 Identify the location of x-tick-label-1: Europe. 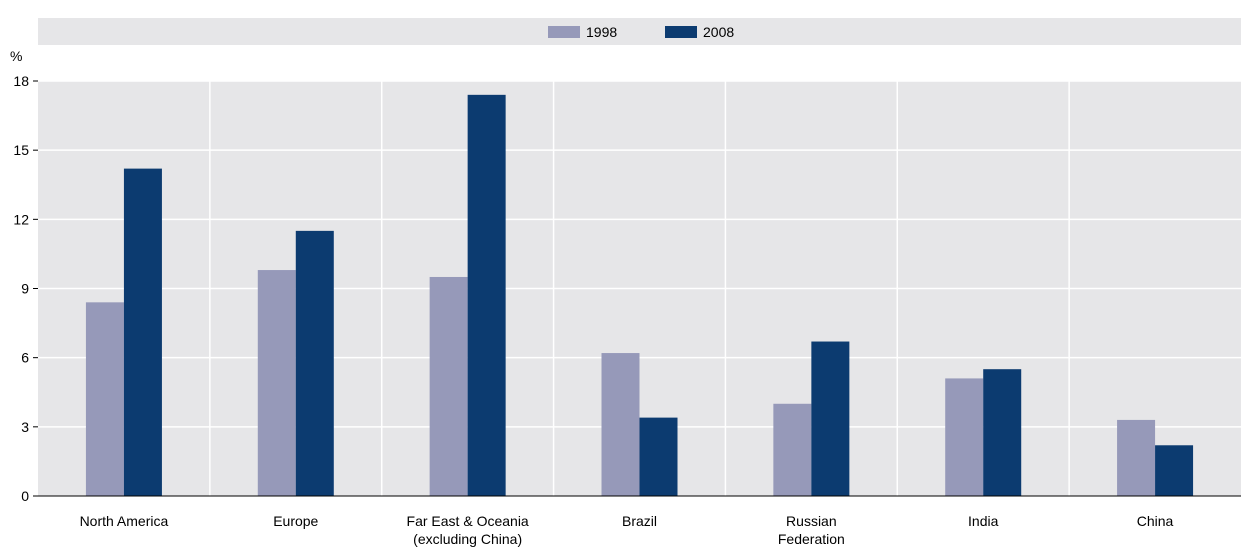
(295, 521).